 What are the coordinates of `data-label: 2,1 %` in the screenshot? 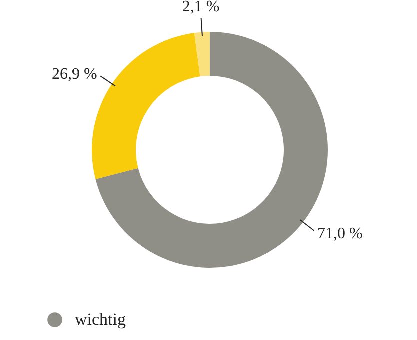 It's located at (201, 8).